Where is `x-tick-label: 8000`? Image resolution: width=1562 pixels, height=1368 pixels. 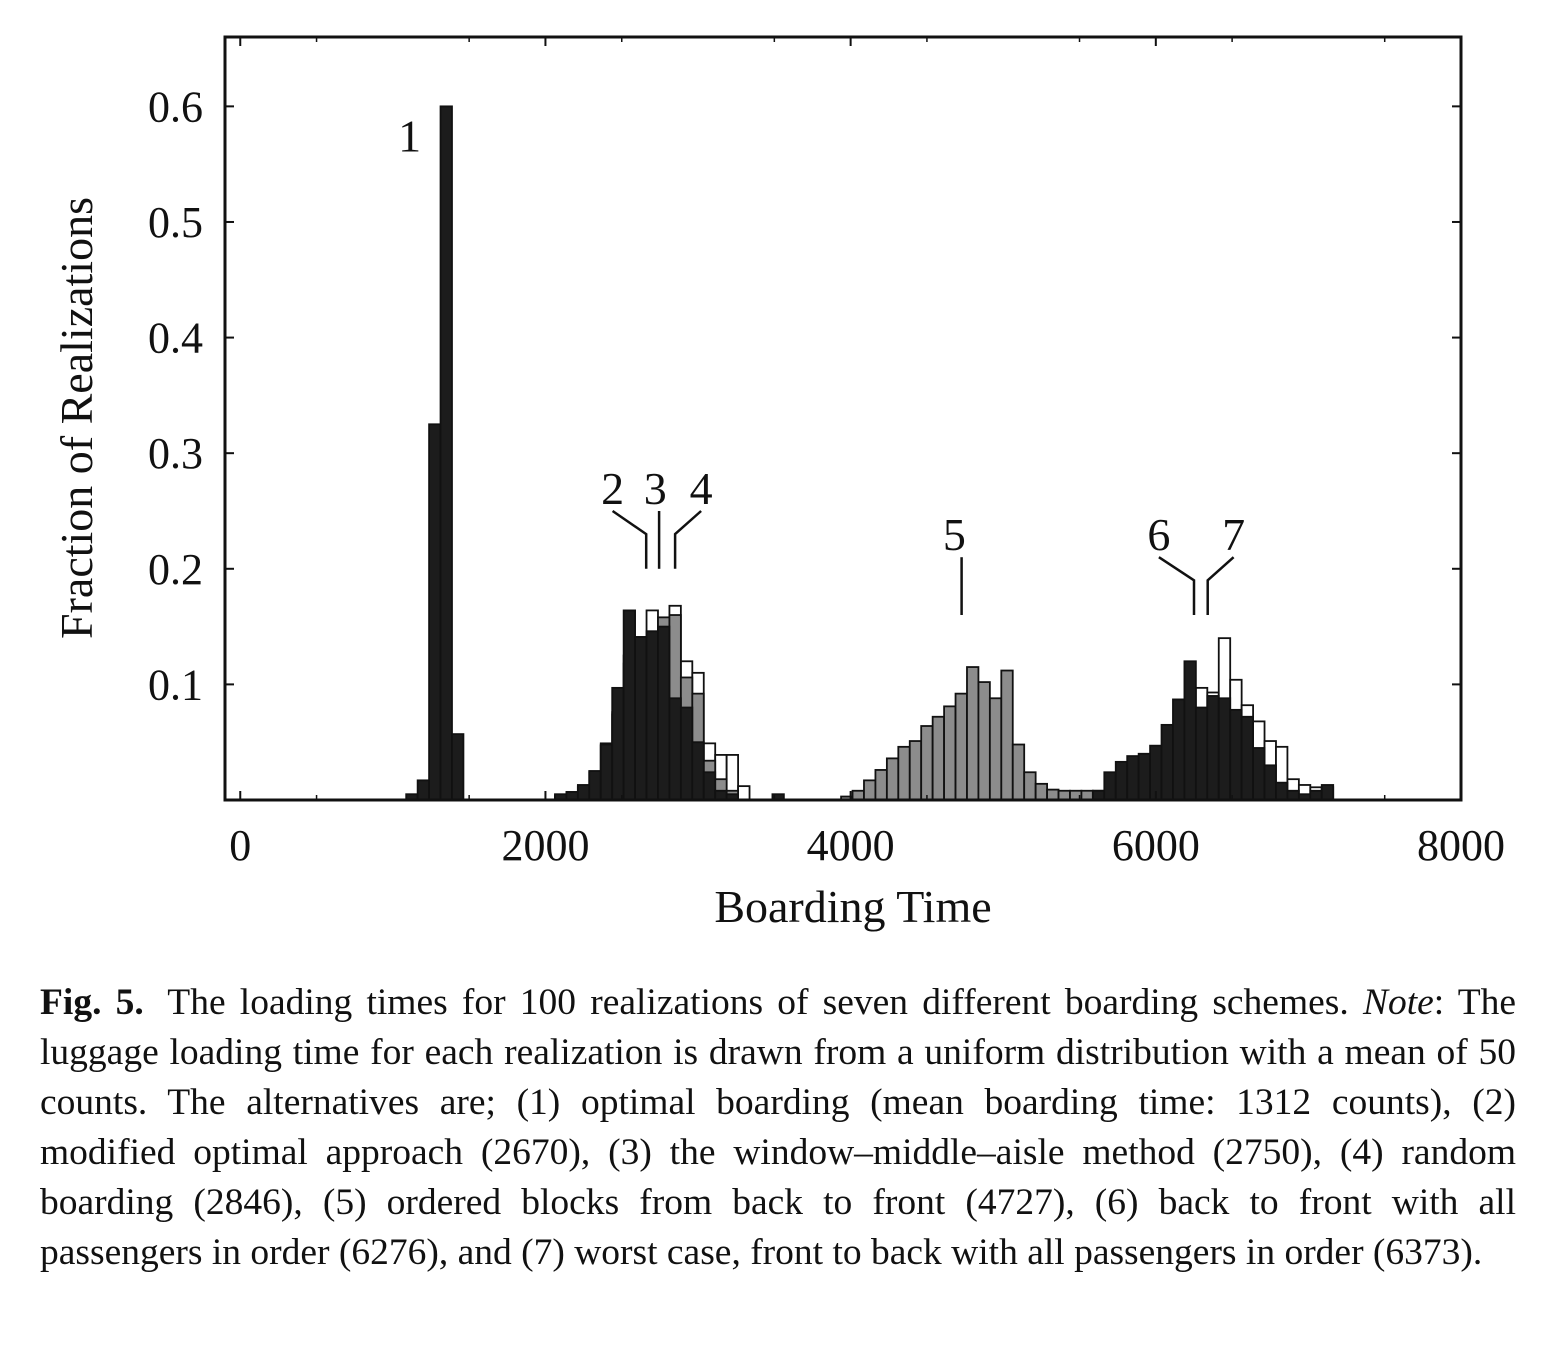
x-tick-label: 8000 is located at coordinates (1461, 845).